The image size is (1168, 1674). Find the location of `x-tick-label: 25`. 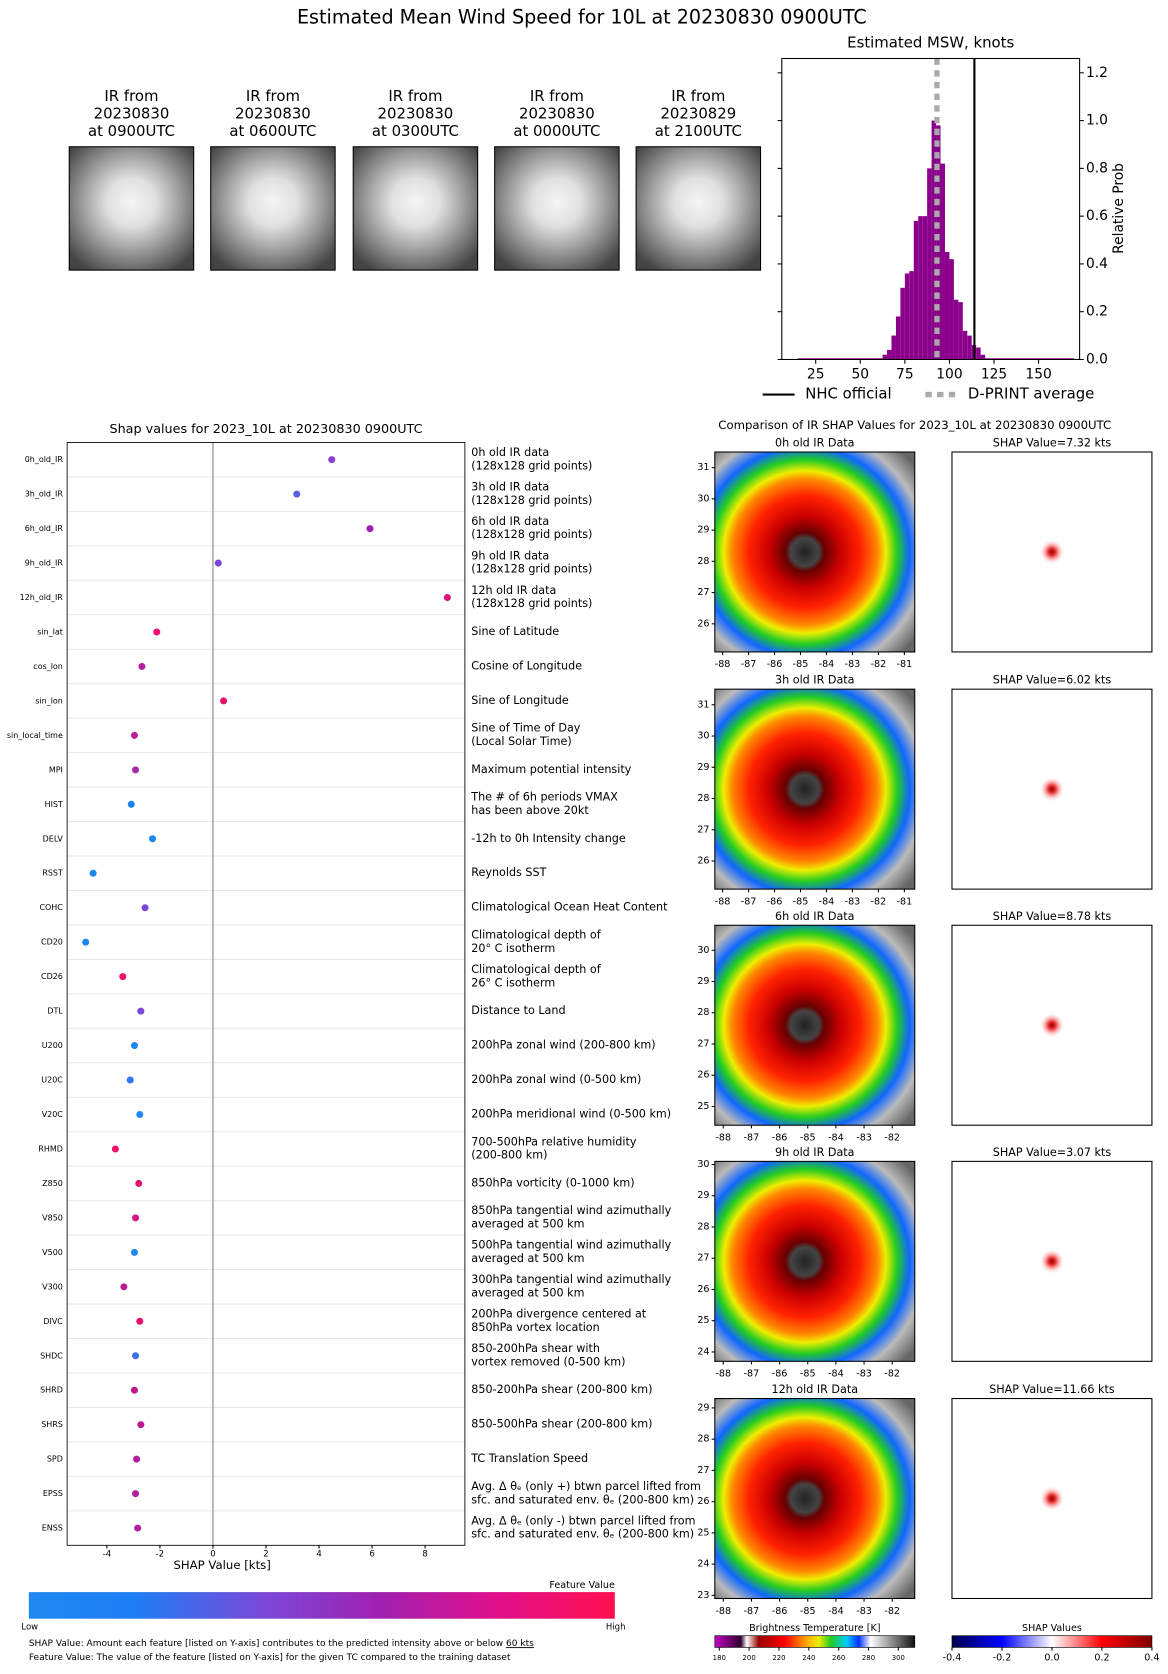

x-tick-label: 25 is located at coordinates (816, 374).